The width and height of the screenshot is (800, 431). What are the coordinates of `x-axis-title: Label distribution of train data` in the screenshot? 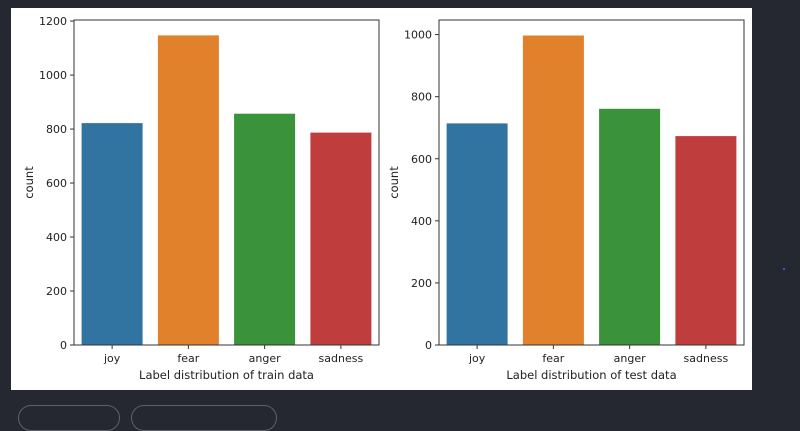 It's located at (226, 375).